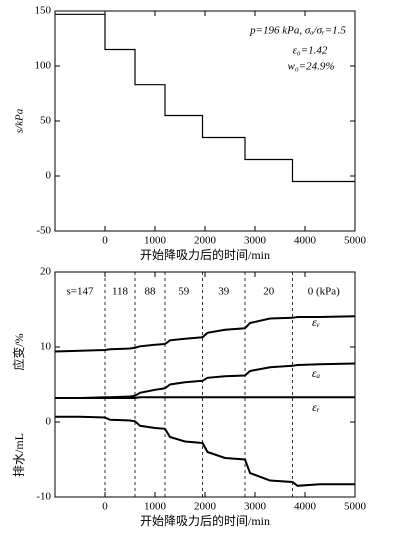 Image resolution: width=408 pixels, height=535 pixels. What do you see at coordinates (297, 31) in the screenshot?
I see `annotation: p=196 kPa, σₐ/σᵣ=1.5` at bounding box center [297, 31].